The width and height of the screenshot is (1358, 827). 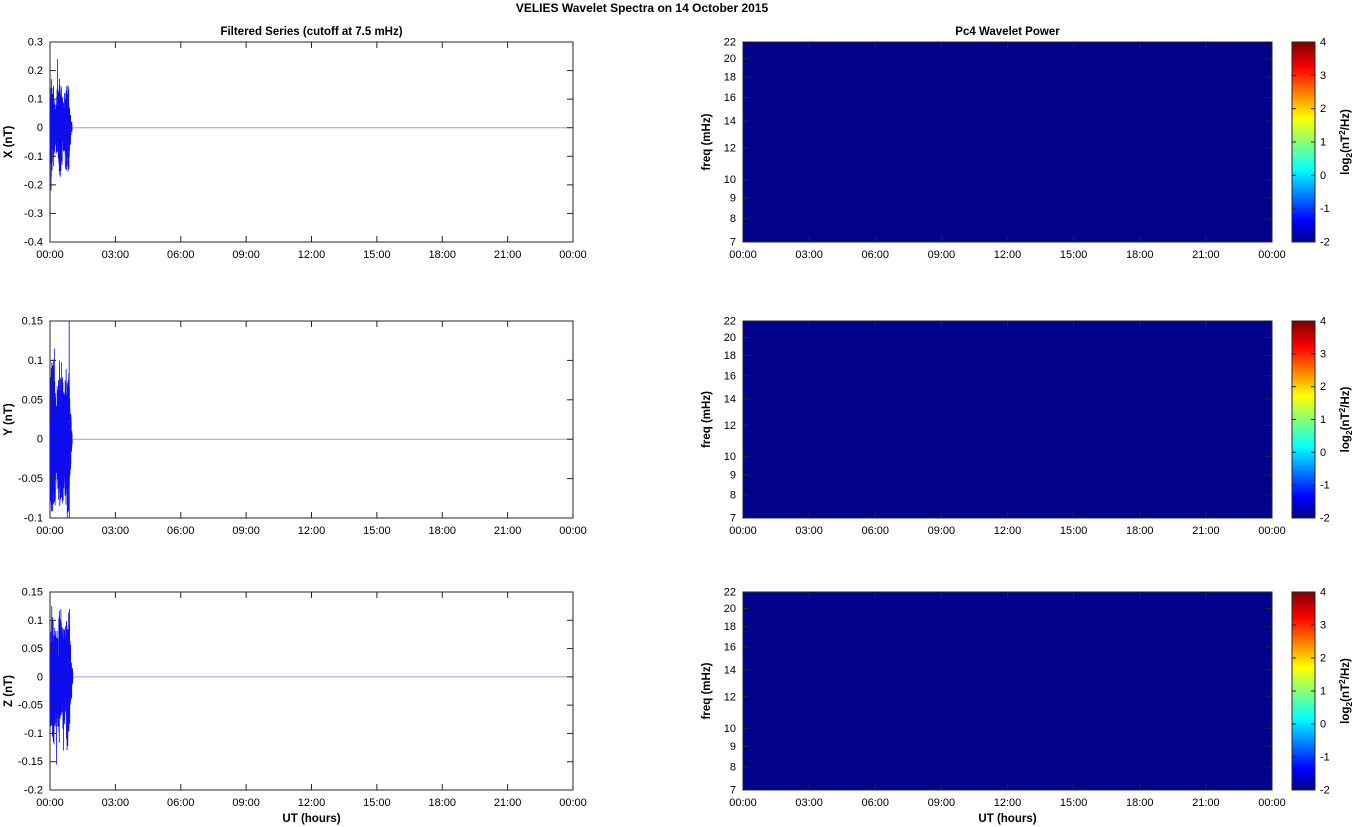 I want to click on z-axis-label: Z (nT), so click(x=9, y=691).